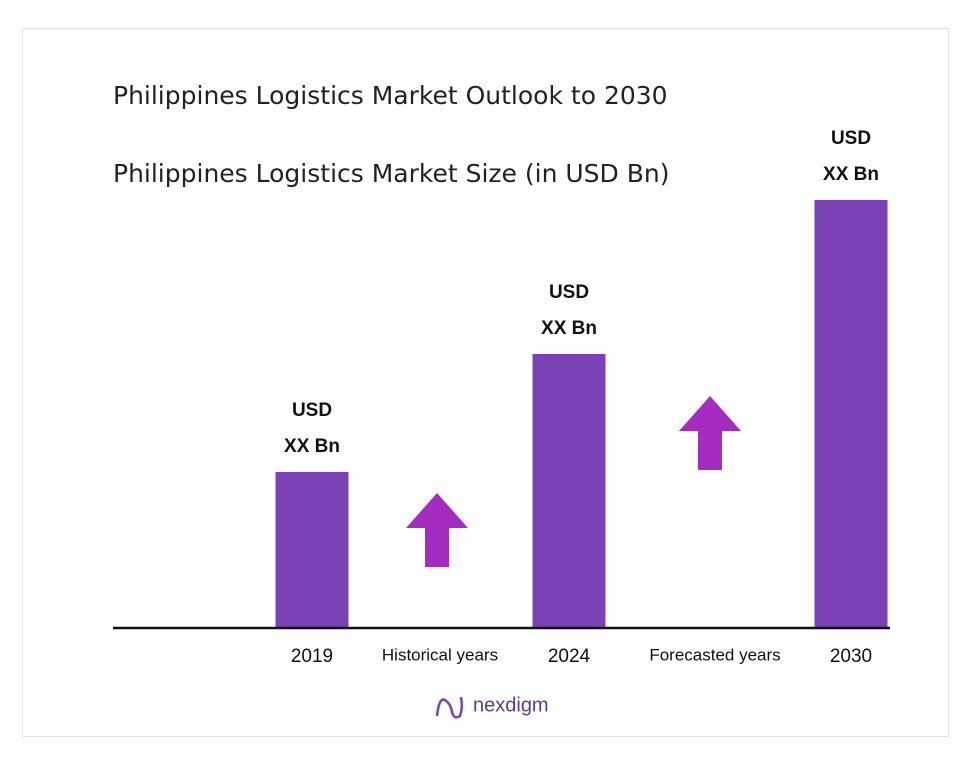 Image resolution: width=973 pixels, height=760 pixels. Describe the element at coordinates (440, 654) in the screenshot. I see `annotation: Historical years` at that location.